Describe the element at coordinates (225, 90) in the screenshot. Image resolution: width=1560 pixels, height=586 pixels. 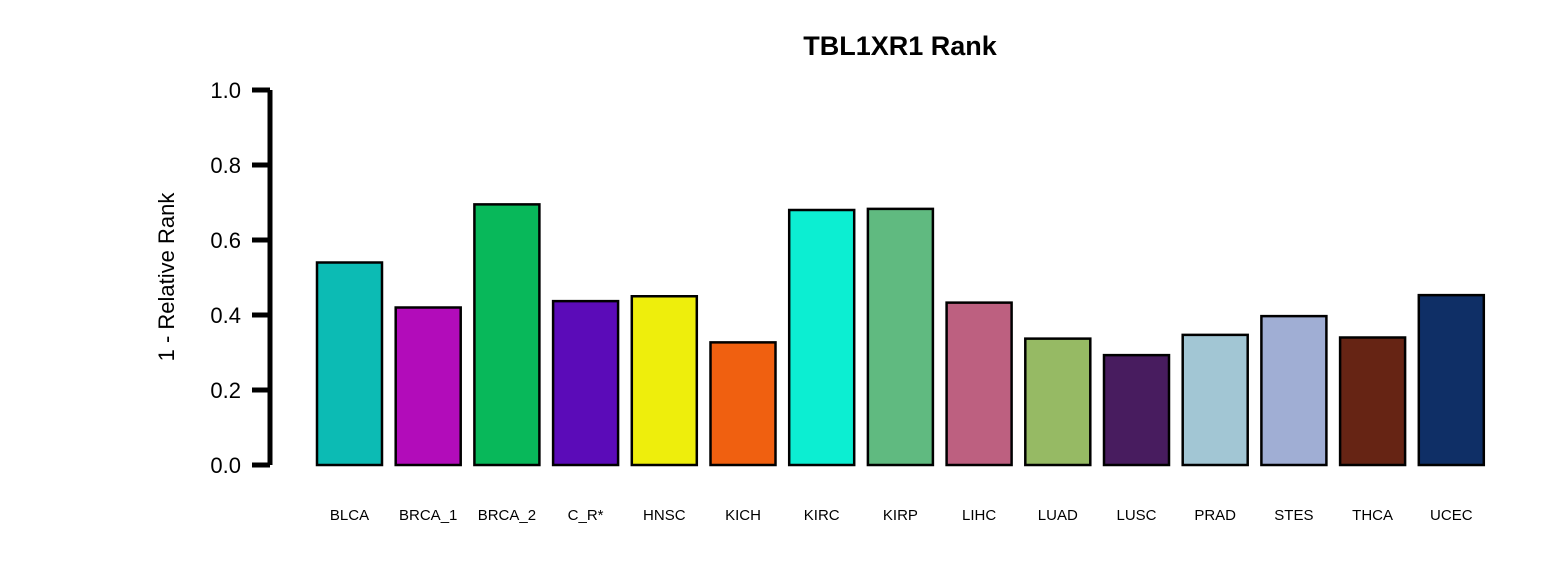
I see `y-tick-label: 1.0` at that location.